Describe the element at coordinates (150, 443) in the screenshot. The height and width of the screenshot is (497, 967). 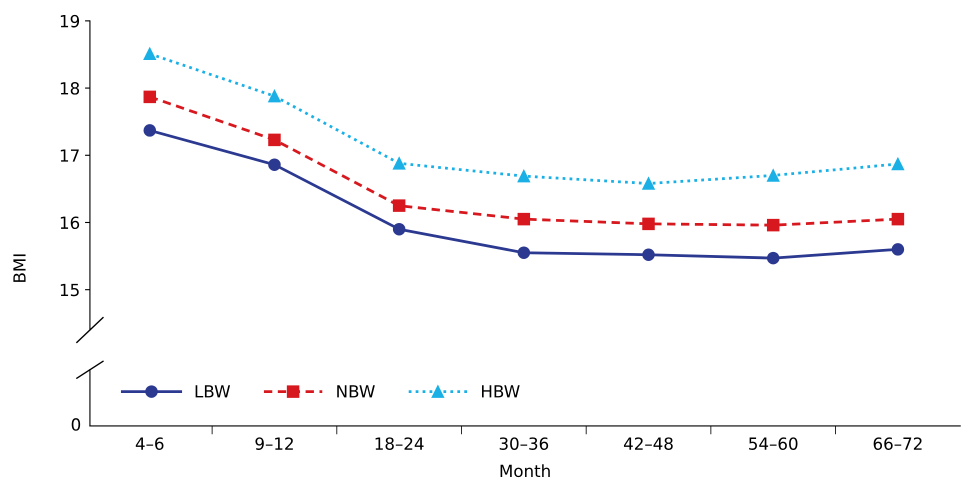
I see `x-tick-label: 4–6` at that location.